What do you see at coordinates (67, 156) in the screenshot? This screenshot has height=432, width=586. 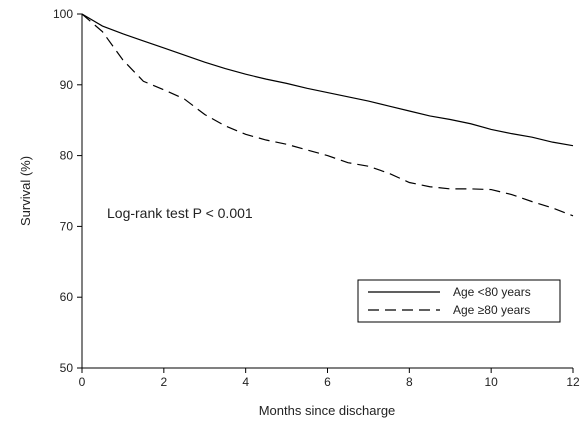 I see `y-tick-label: 80` at bounding box center [67, 156].